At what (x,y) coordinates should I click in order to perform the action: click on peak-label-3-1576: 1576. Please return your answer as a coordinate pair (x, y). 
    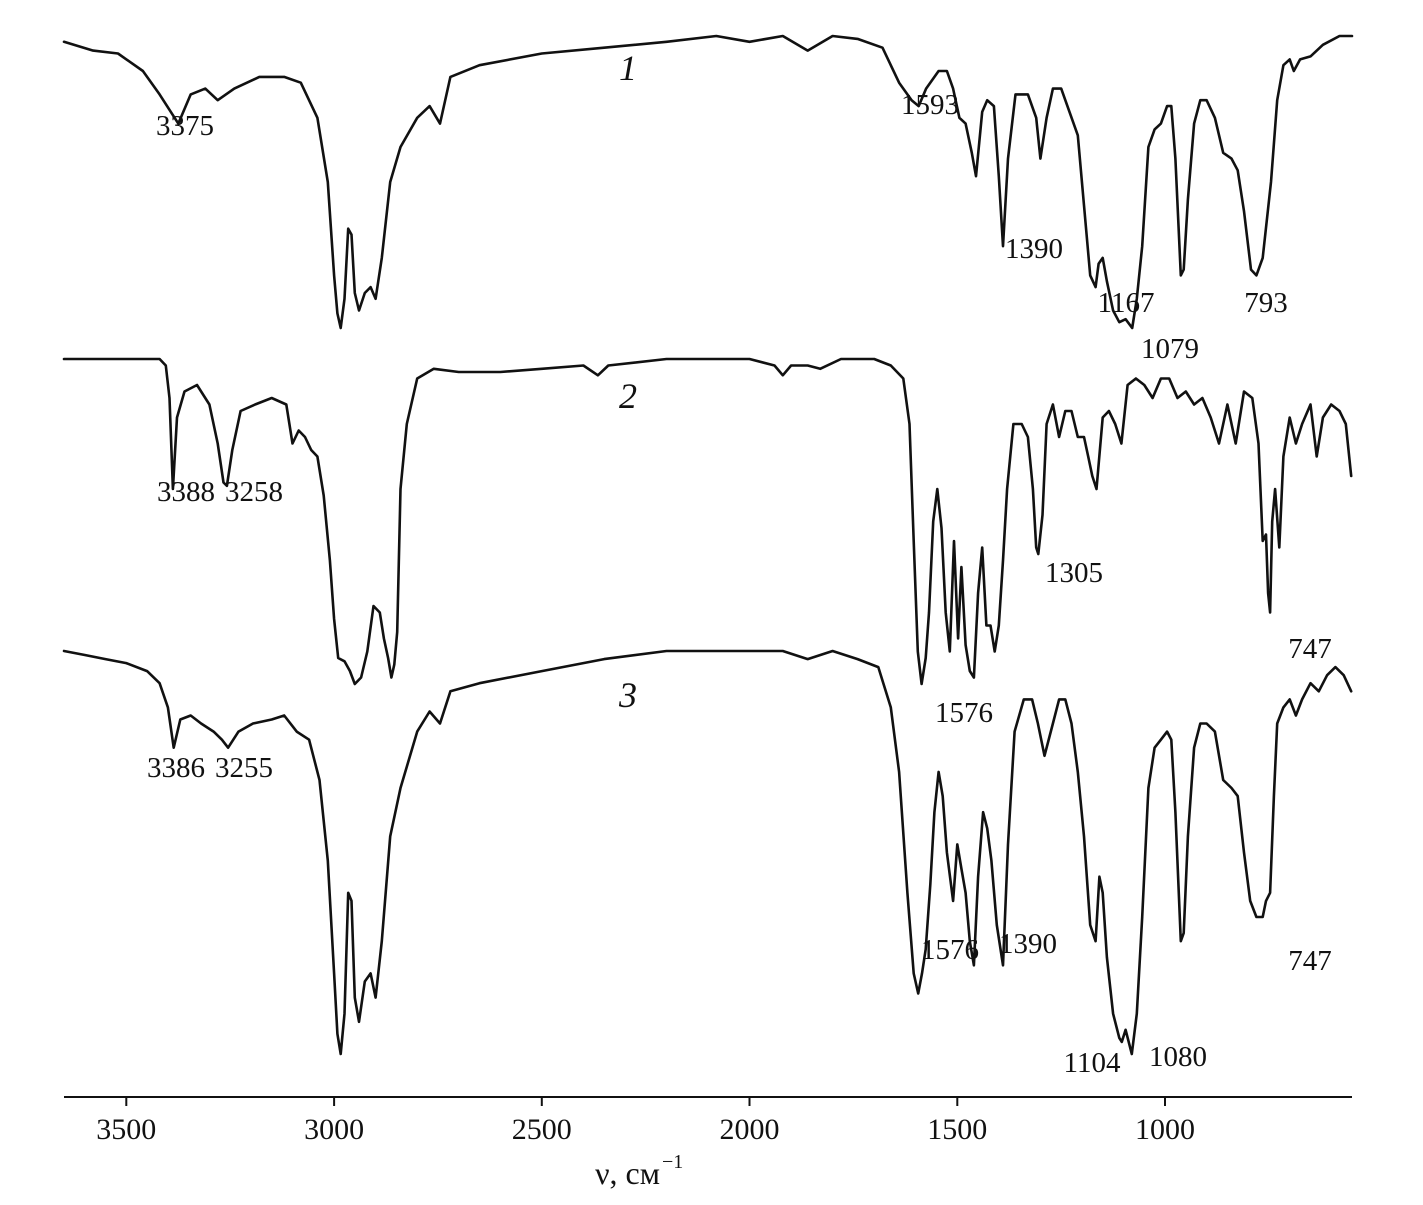
    Looking at the image, I should click on (950, 950).